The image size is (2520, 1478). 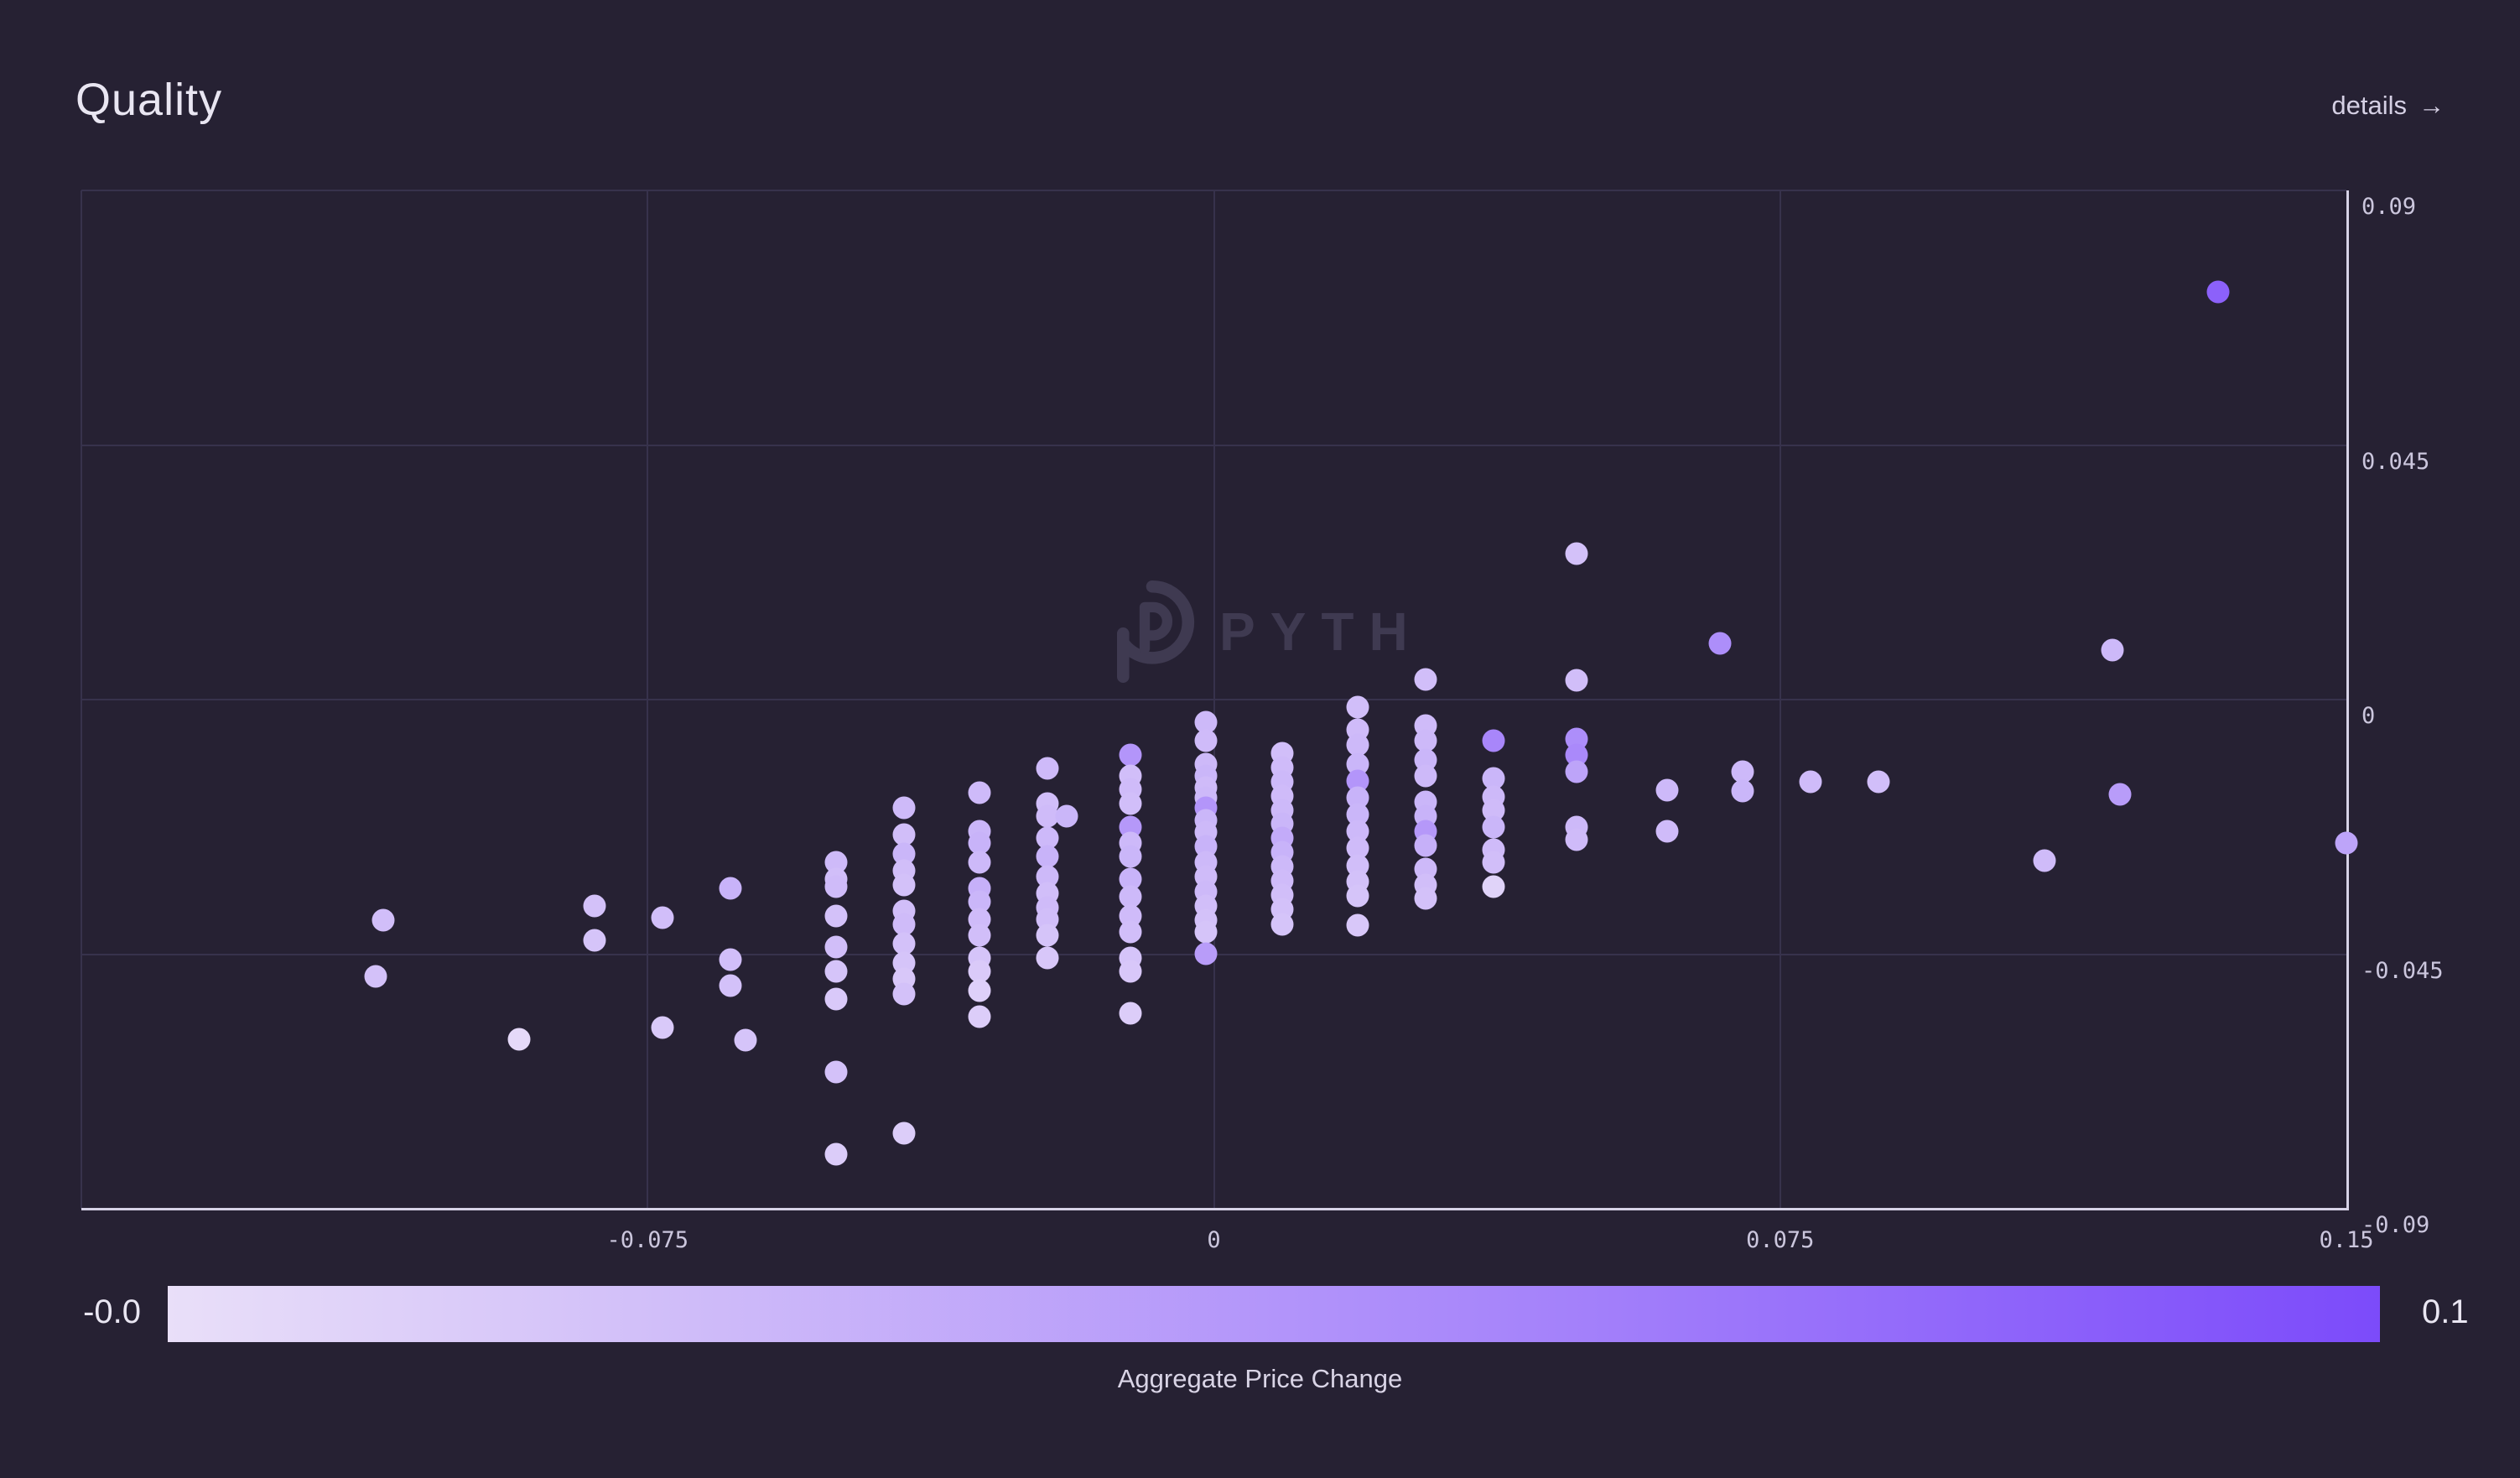 I want to click on details-link: details →, so click(x=2388, y=106).